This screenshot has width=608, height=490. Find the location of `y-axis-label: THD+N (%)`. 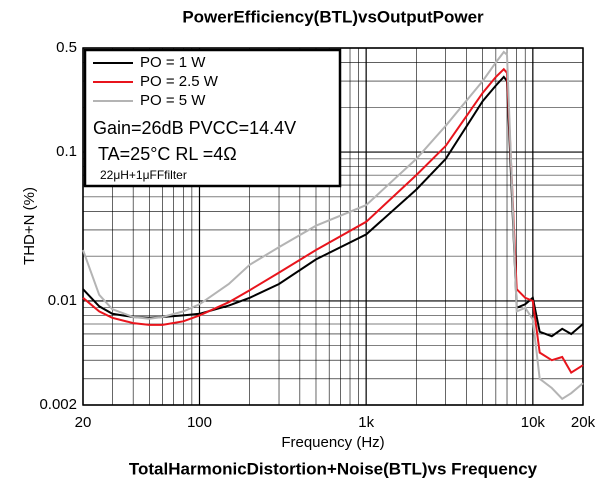

y-axis-label: THD+N (%) is located at coordinates (29, 226).